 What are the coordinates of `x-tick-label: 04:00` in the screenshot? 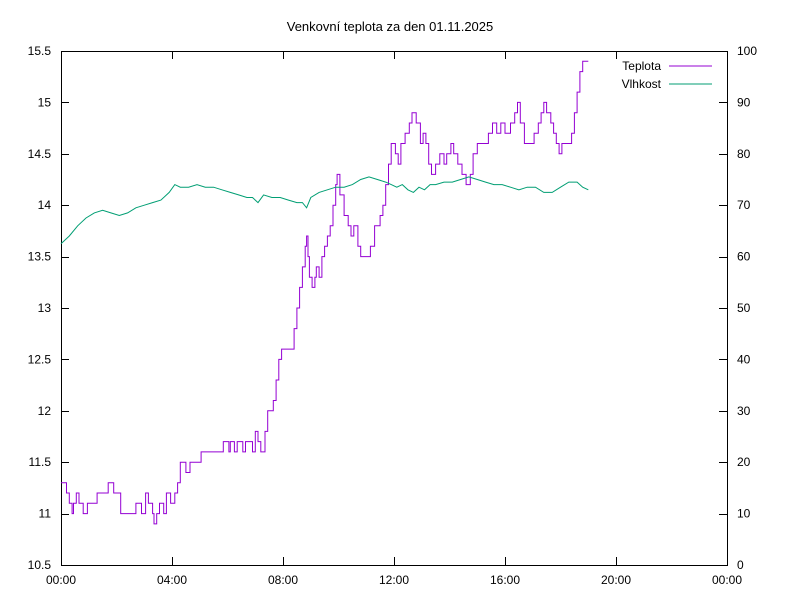 It's located at (172, 580).